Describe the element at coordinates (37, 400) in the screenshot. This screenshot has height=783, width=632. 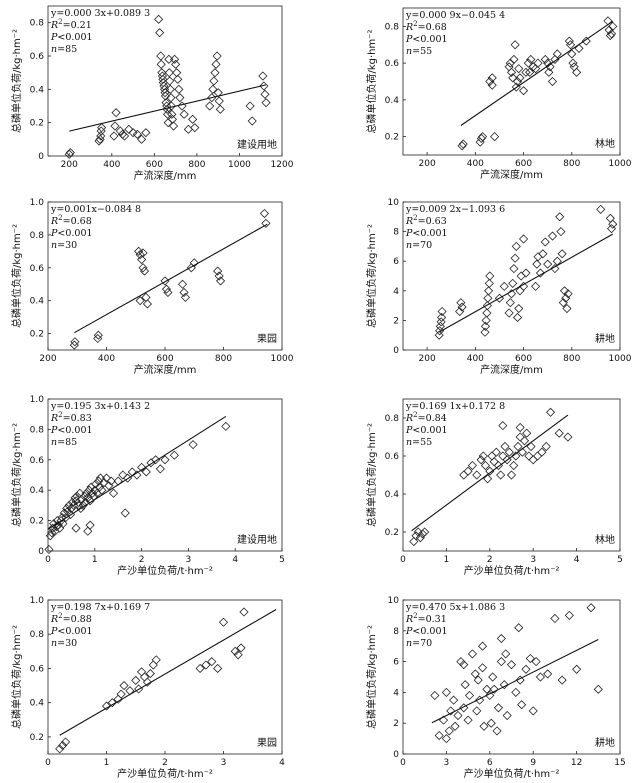
I see `y-tick-label: 1.0` at that location.